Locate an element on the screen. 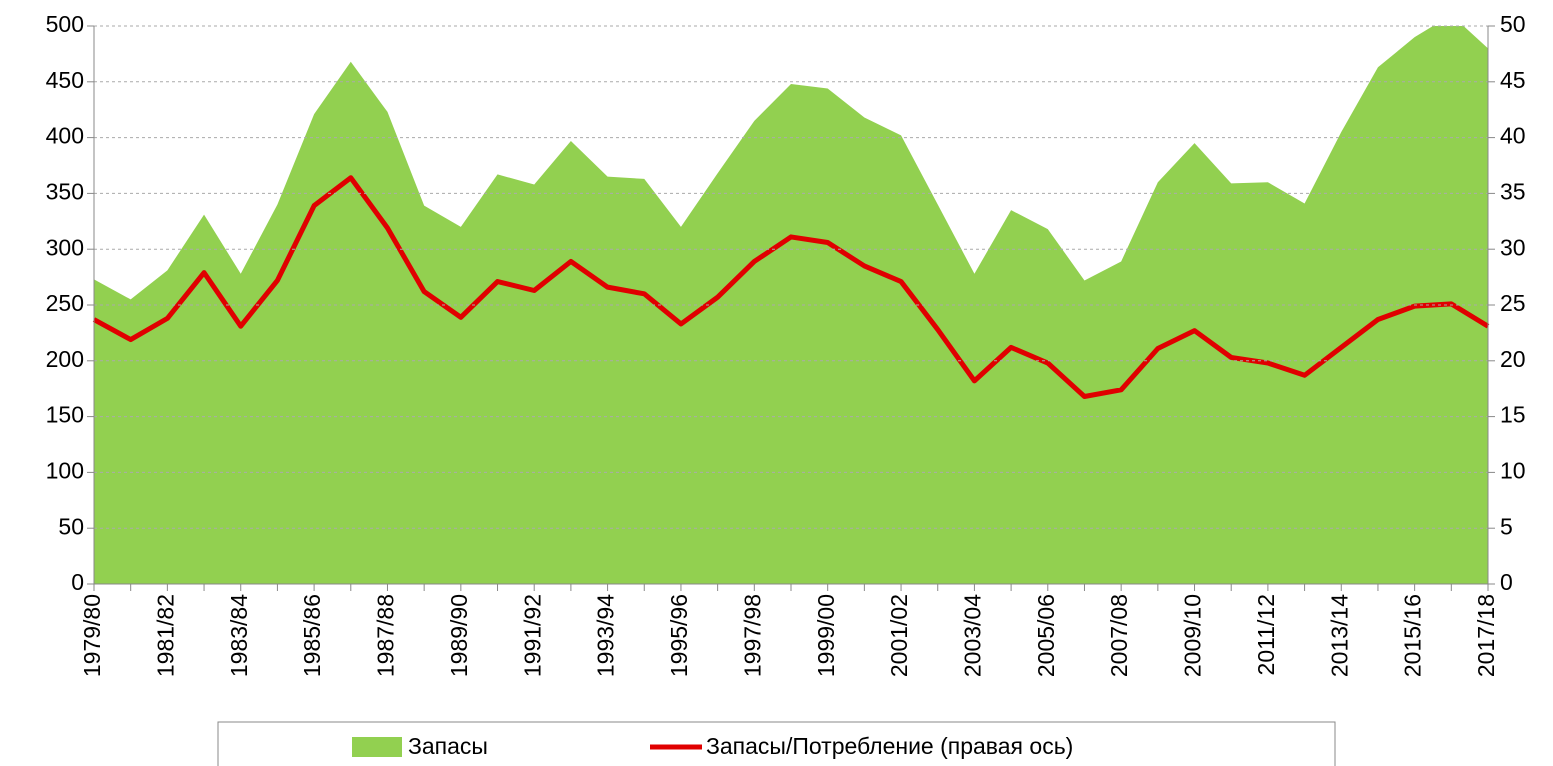  y2-tick-label: 30 is located at coordinates (1513, 247).